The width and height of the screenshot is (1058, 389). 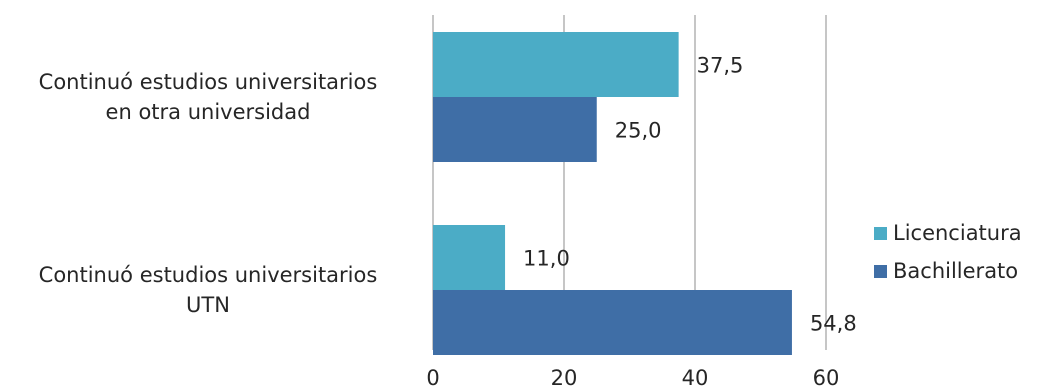 What do you see at coordinates (632, 377) in the screenshot?
I see `x-axis-ticks: 0 20 40 60` at bounding box center [632, 377].